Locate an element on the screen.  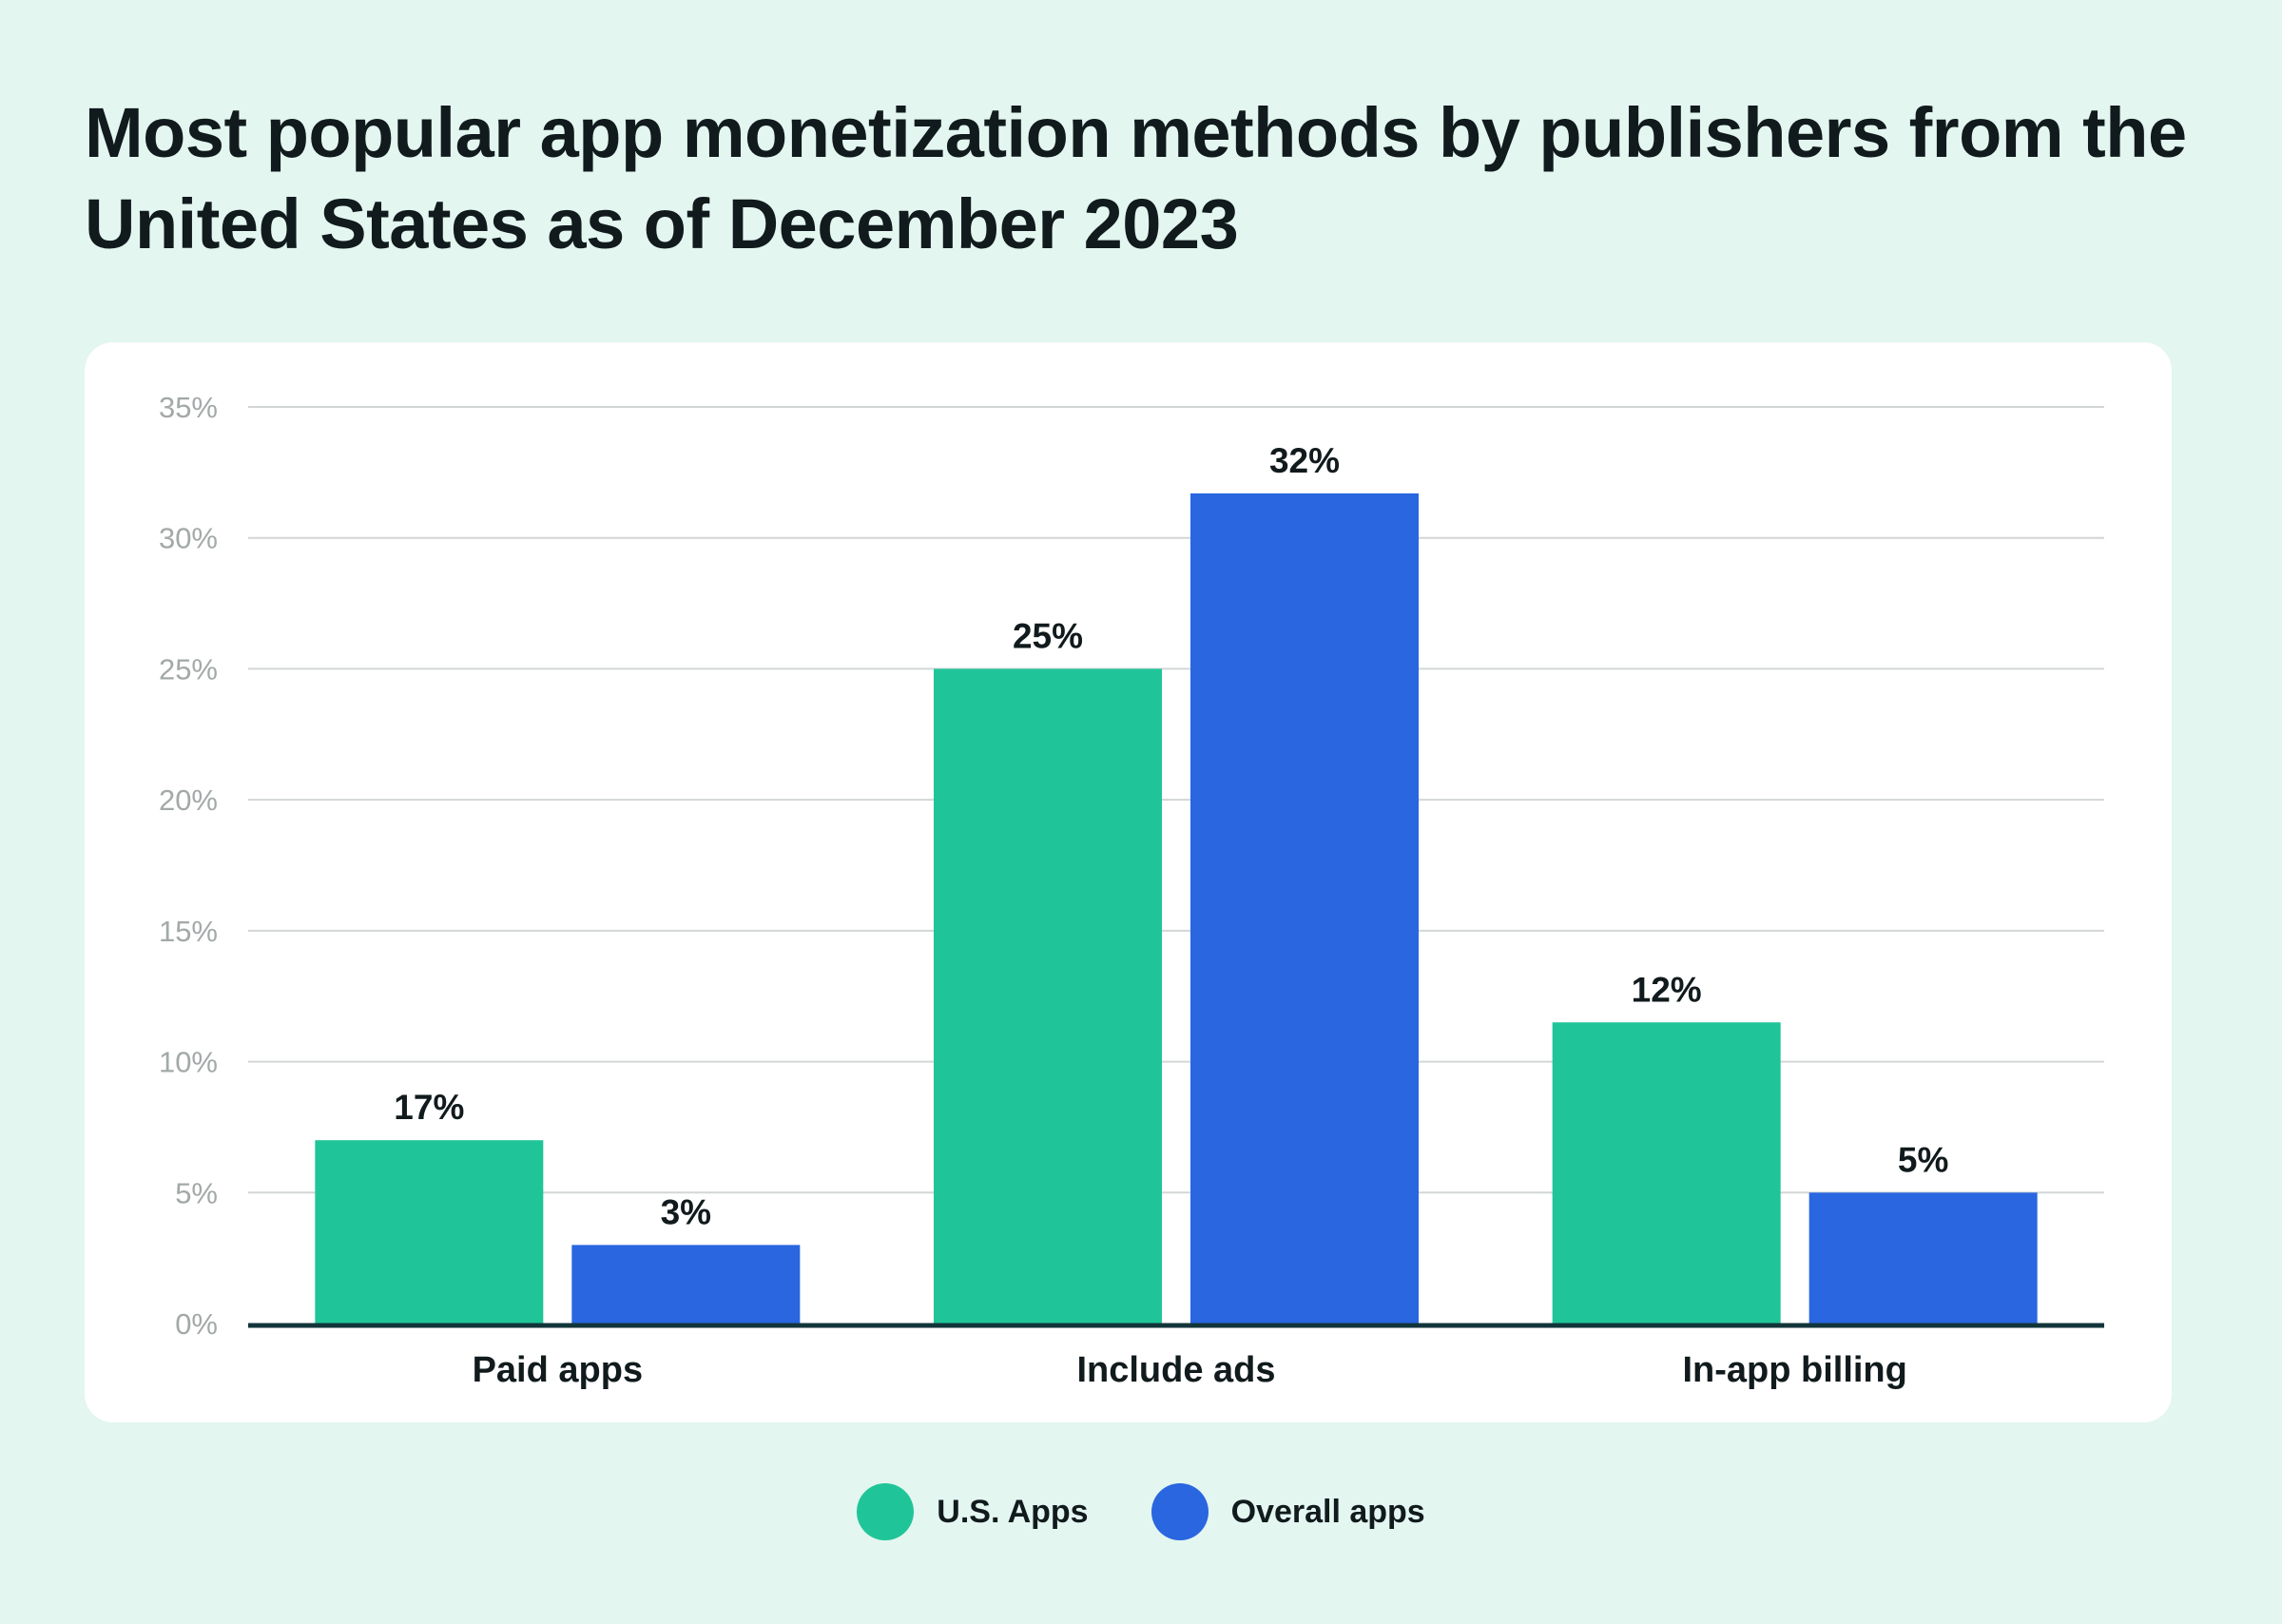
y-tick-label-10: 10% is located at coordinates (188, 1062).